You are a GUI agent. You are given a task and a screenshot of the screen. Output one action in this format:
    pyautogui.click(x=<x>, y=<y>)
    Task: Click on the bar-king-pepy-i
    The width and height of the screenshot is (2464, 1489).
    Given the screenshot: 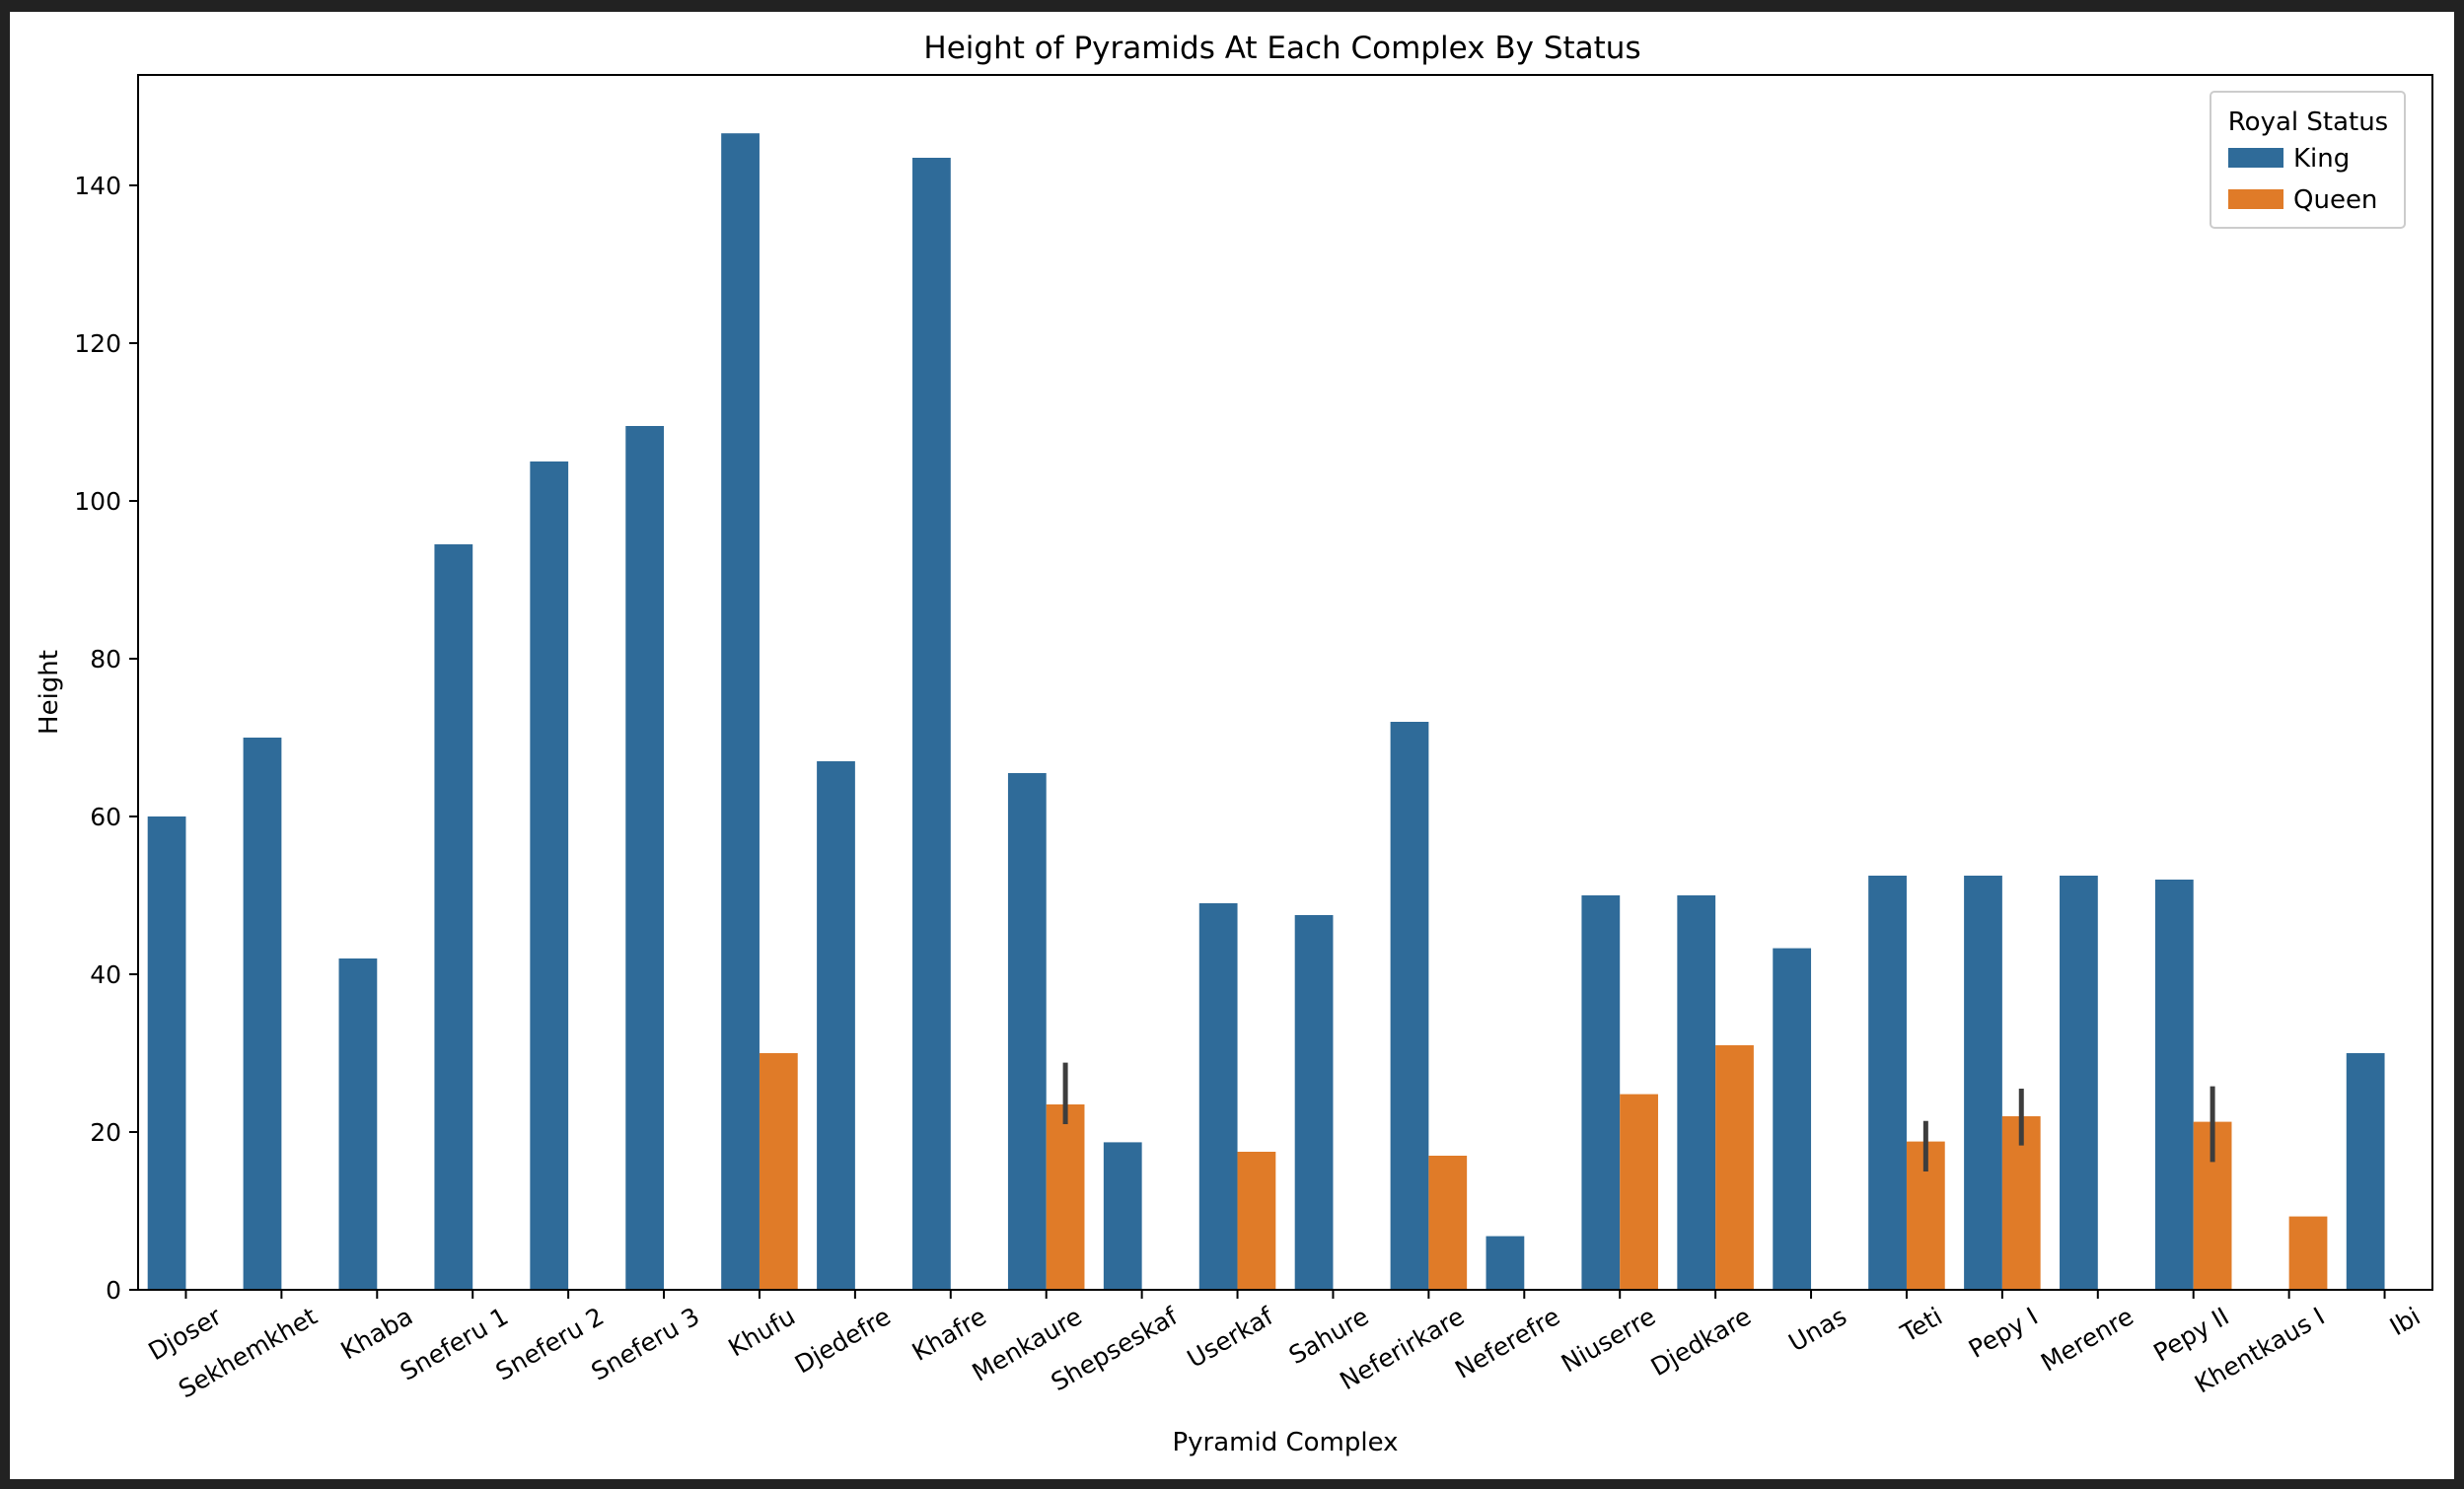 What is the action you would take?
    pyautogui.click(x=1983, y=1083)
    